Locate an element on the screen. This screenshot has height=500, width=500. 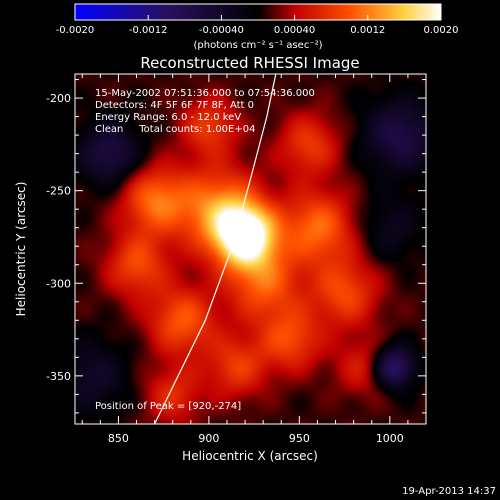
chart-title: Reconstructed RHESSI Image is located at coordinates (249, 63).